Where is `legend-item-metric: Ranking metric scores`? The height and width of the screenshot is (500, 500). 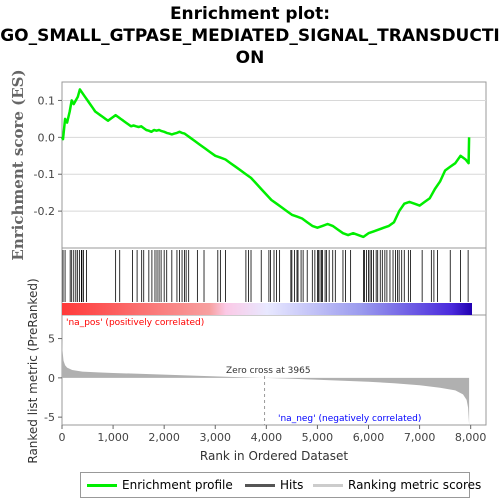
legend-item-metric: Ranking metric scores is located at coordinates (397, 485).